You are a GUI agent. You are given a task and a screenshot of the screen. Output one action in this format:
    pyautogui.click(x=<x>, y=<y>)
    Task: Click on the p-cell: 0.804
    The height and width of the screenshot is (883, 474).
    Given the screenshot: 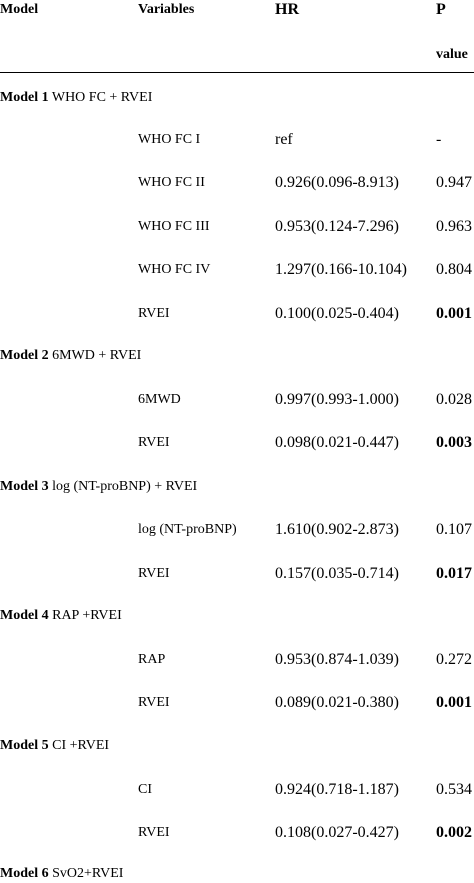 What is the action you would take?
    pyautogui.click(x=454, y=269)
    